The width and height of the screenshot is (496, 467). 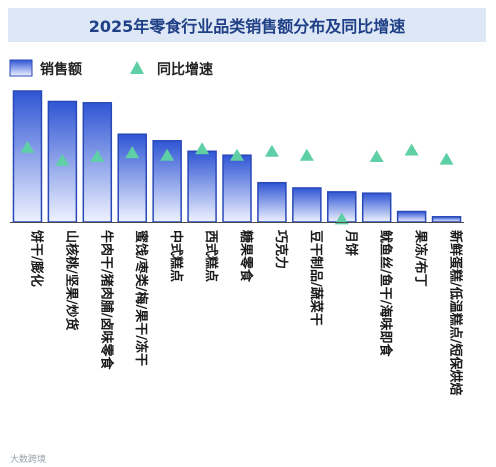 I want to click on x-tick-label-12: 果冻/布丁, so click(x=421, y=258).